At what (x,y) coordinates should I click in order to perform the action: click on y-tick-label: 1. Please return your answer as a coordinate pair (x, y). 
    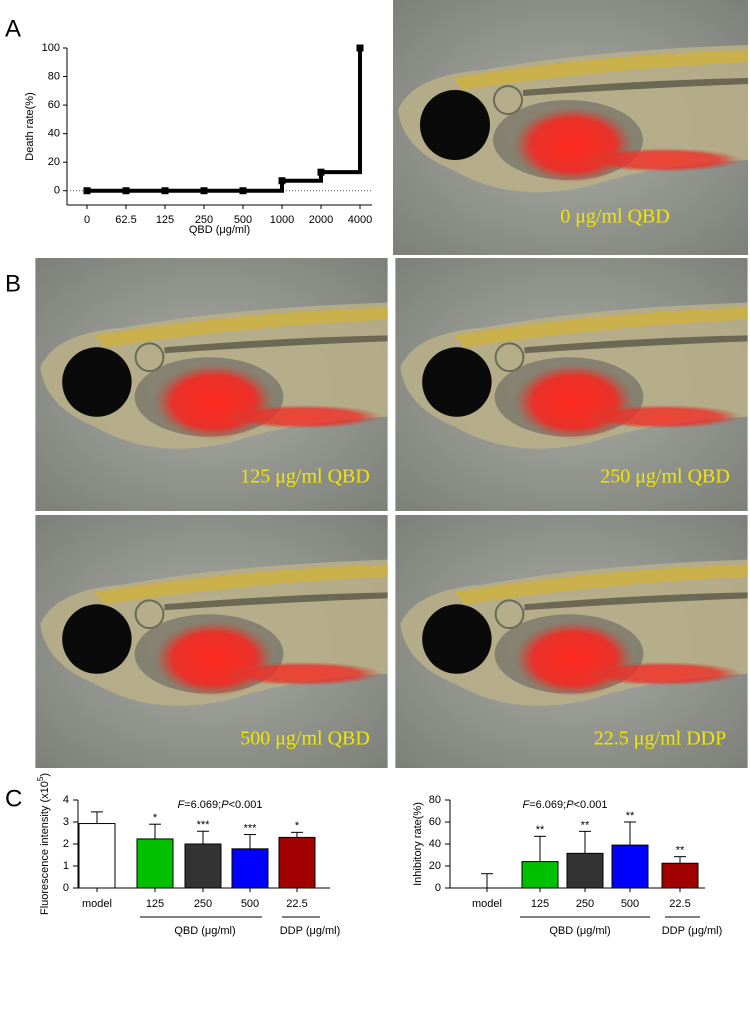
    Looking at the image, I should click on (66, 866).